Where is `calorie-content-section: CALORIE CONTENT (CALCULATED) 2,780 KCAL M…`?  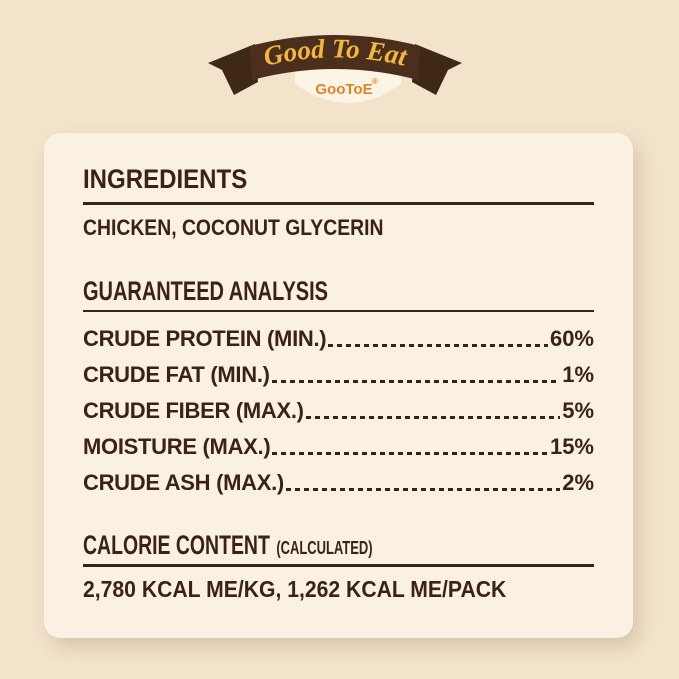 calorie-content-section: CALORIE CONTENT (CALCULATED) 2,780 KCAL M… is located at coordinates (338, 567).